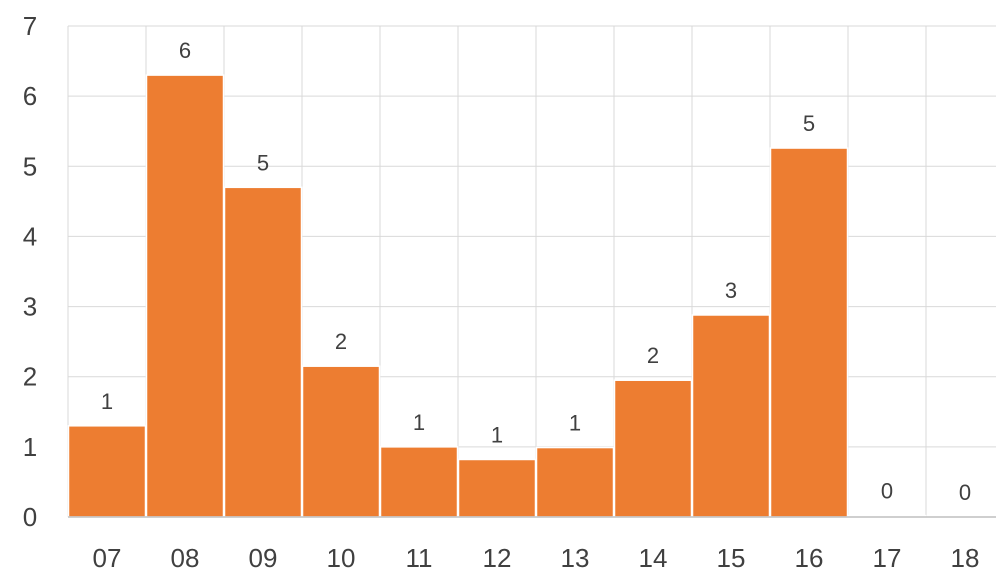 The image size is (996, 580). What do you see at coordinates (341, 558) in the screenshot?
I see `x-tick-label: 10` at bounding box center [341, 558].